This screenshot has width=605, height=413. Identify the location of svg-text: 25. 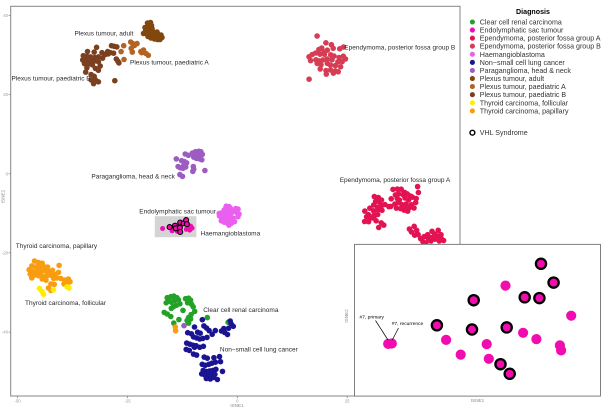
(347, 400).